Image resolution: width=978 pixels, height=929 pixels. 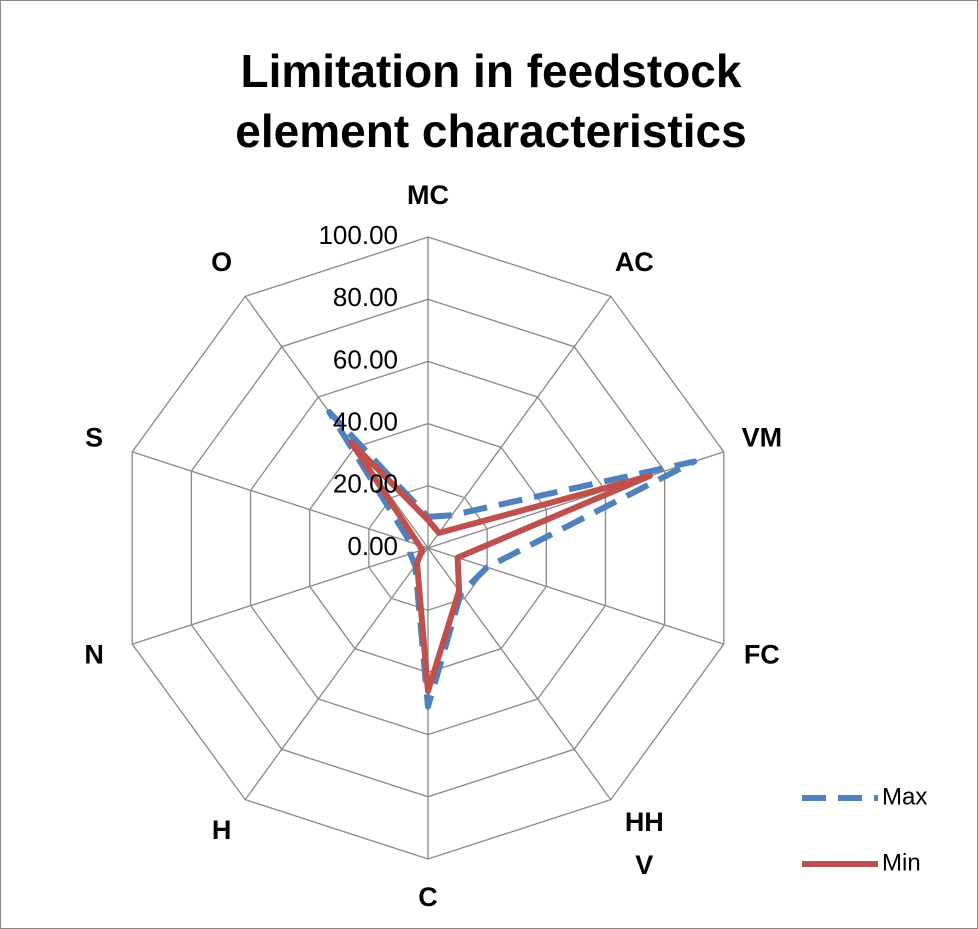 What do you see at coordinates (372, 546) in the screenshot?
I see `y-tick-label: 0.00` at bounding box center [372, 546].